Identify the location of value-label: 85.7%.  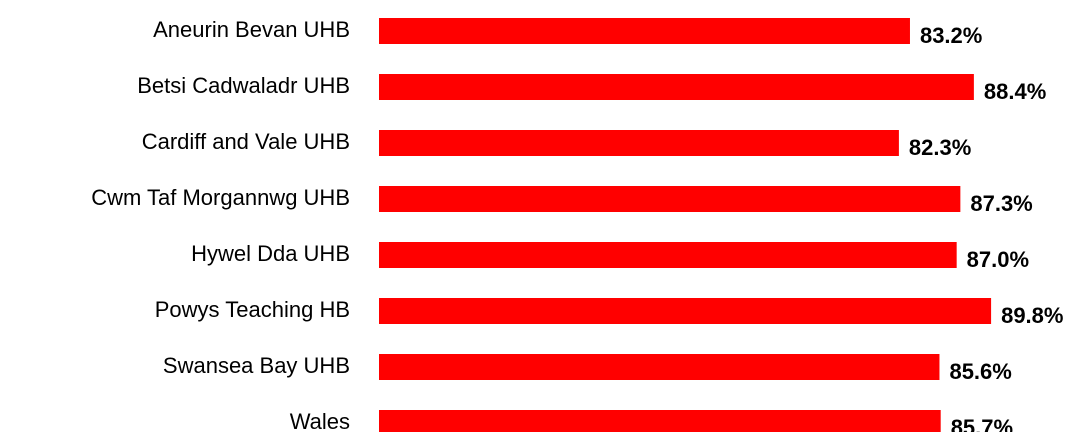
(982, 423).